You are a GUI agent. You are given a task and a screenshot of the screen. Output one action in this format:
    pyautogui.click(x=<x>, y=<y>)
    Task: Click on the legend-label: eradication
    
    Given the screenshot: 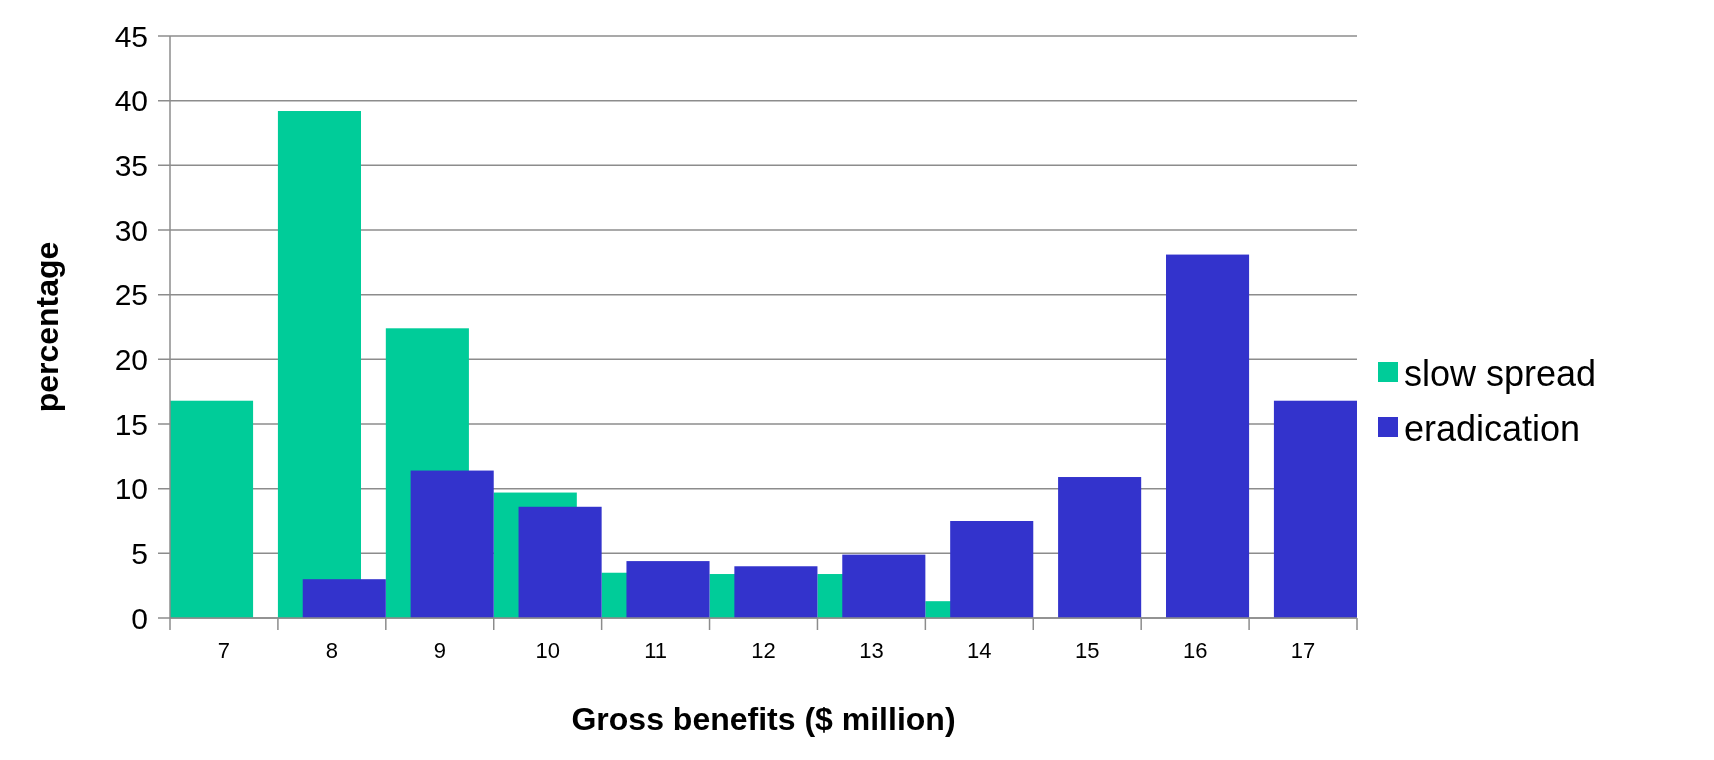 What is the action you would take?
    pyautogui.click(x=1492, y=428)
    